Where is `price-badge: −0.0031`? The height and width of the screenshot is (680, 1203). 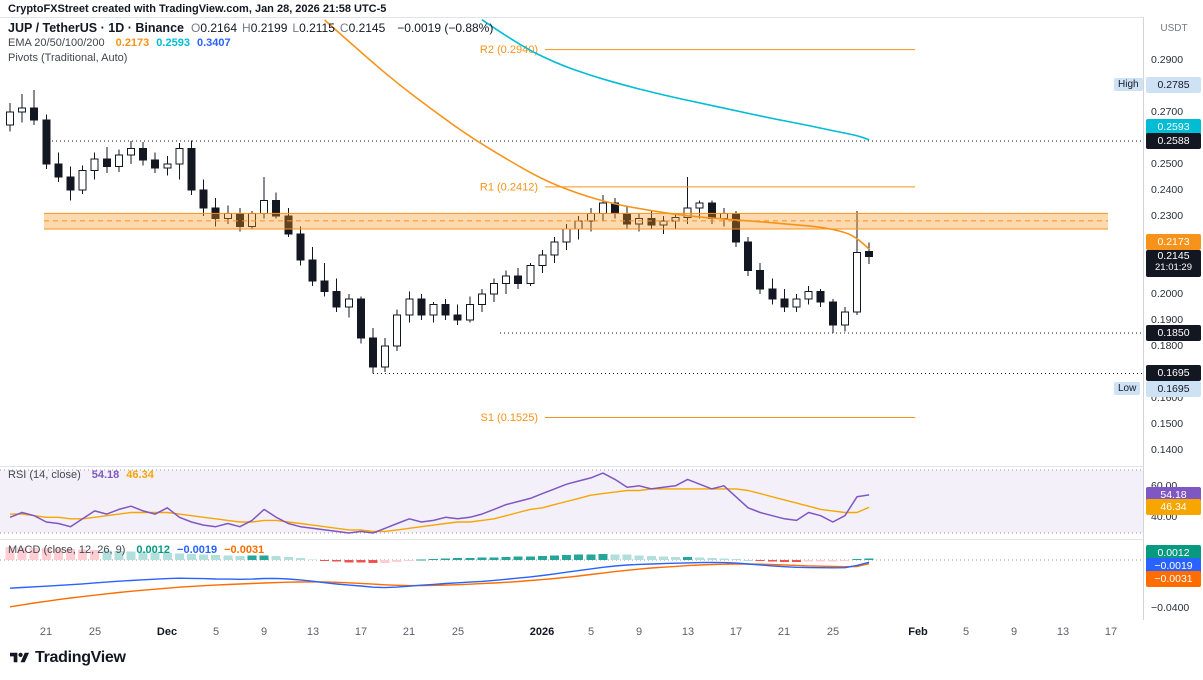 price-badge: −0.0031 is located at coordinates (1173, 579).